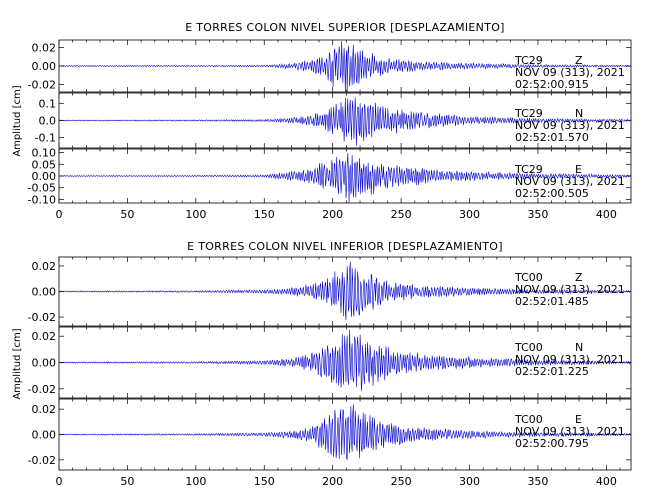  I want to click on y-tick-label: -0.1, so click(45, 138).